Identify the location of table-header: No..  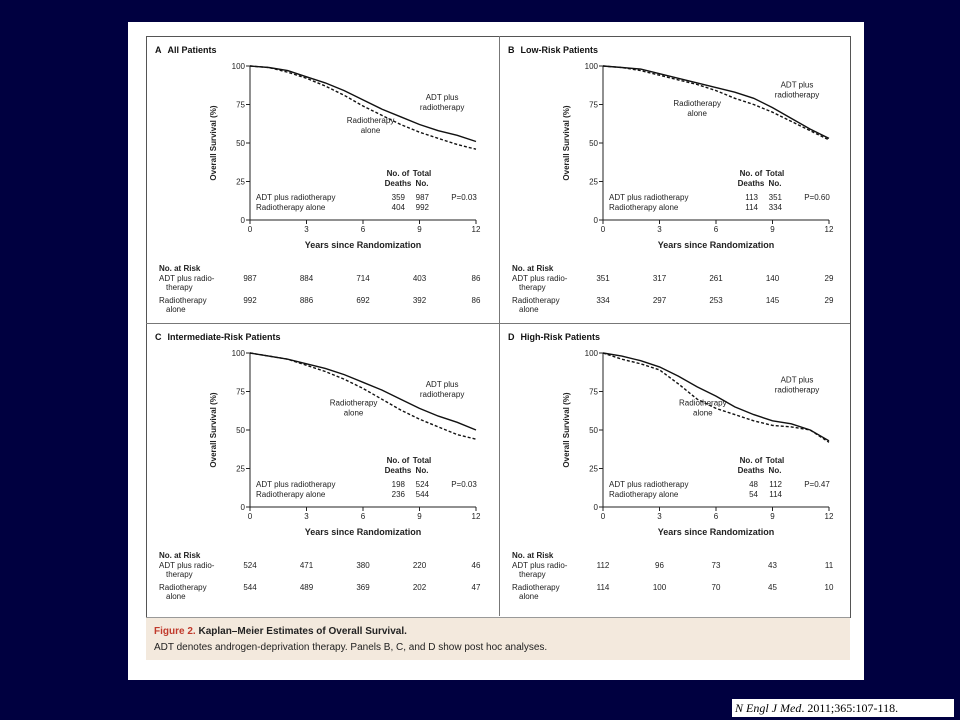
(775, 470).